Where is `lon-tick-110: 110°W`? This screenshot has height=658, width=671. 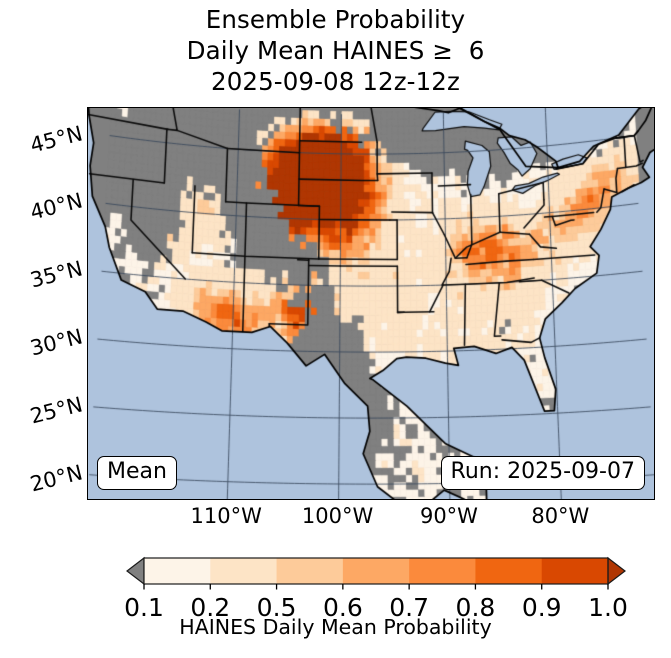 lon-tick-110: 110°W is located at coordinates (226, 516).